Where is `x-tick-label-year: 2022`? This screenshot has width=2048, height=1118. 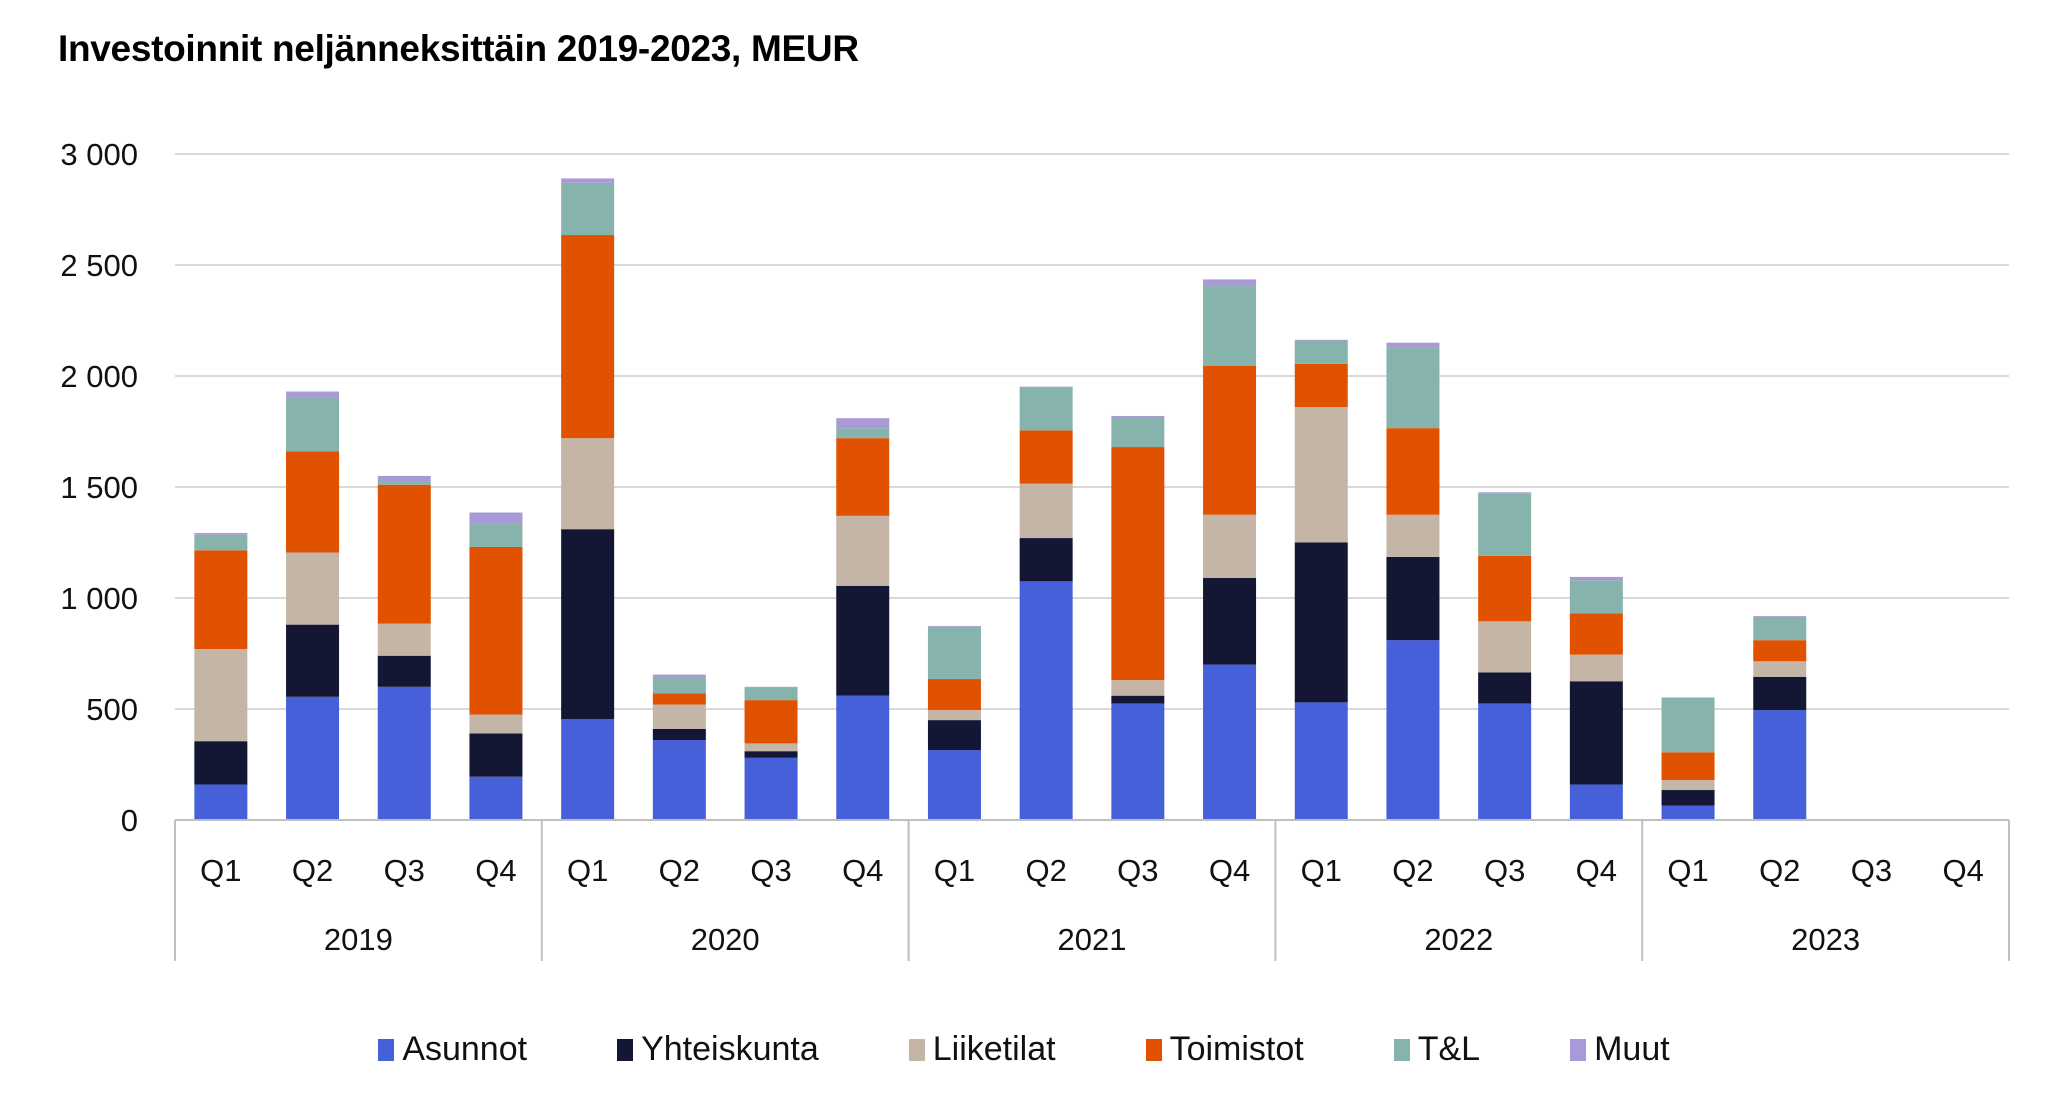 x-tick-label-year: 2022 is located at coordinates (1458, 939).